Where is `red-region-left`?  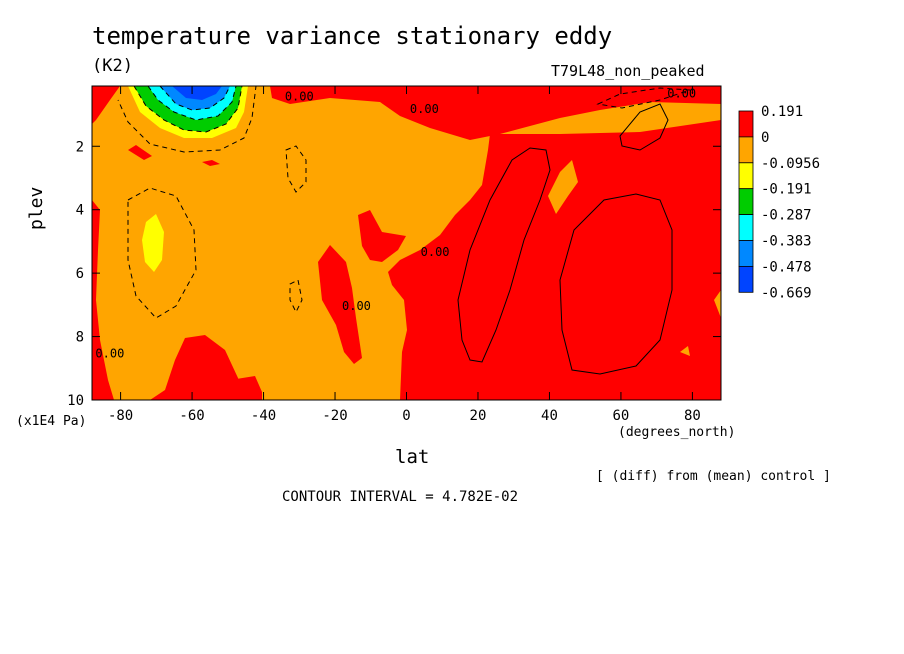 red-region-left is located at coordinates (103, 300).